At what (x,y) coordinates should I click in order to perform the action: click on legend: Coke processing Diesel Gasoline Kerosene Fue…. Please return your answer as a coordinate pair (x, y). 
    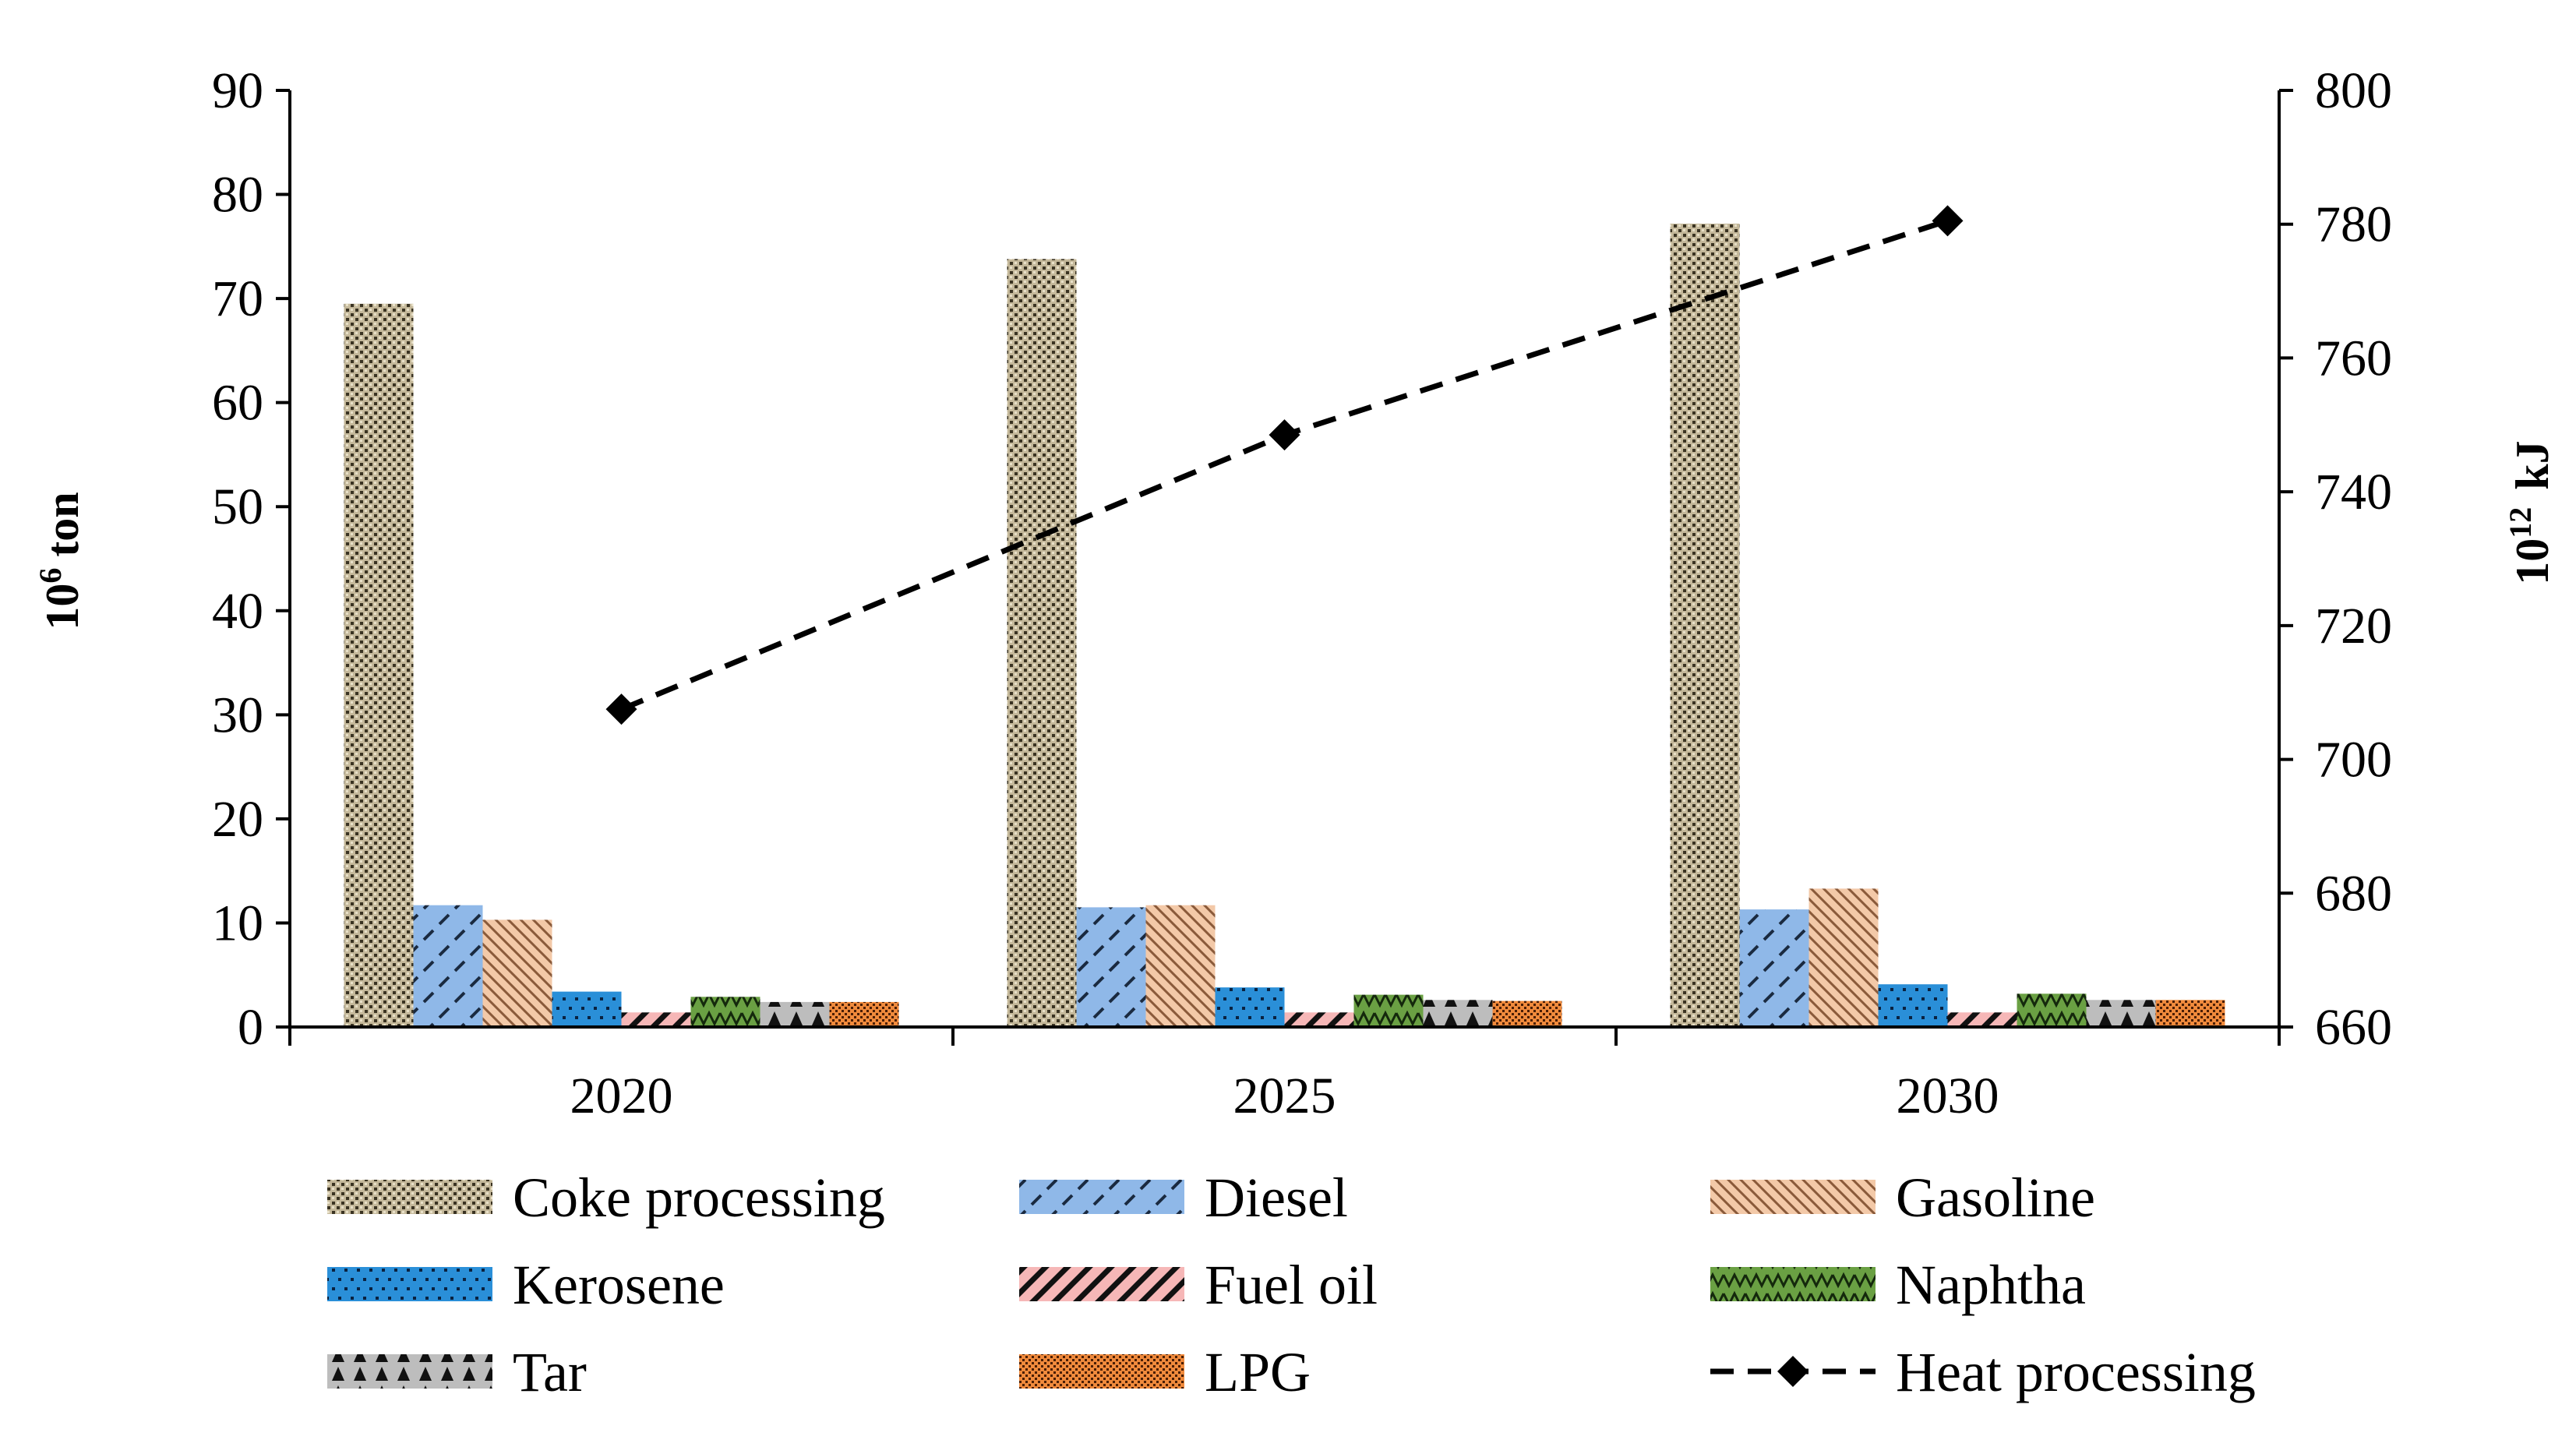
    Looking at the image, I should click on (1291, 1284).